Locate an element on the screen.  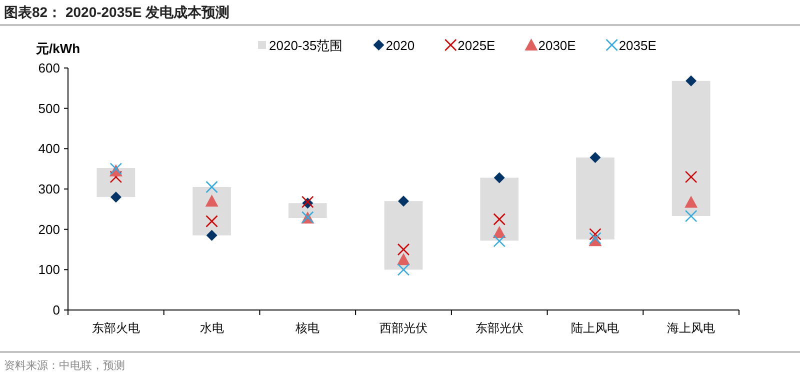
x-tick-label: 核电 is located at coordinates (307, 328).